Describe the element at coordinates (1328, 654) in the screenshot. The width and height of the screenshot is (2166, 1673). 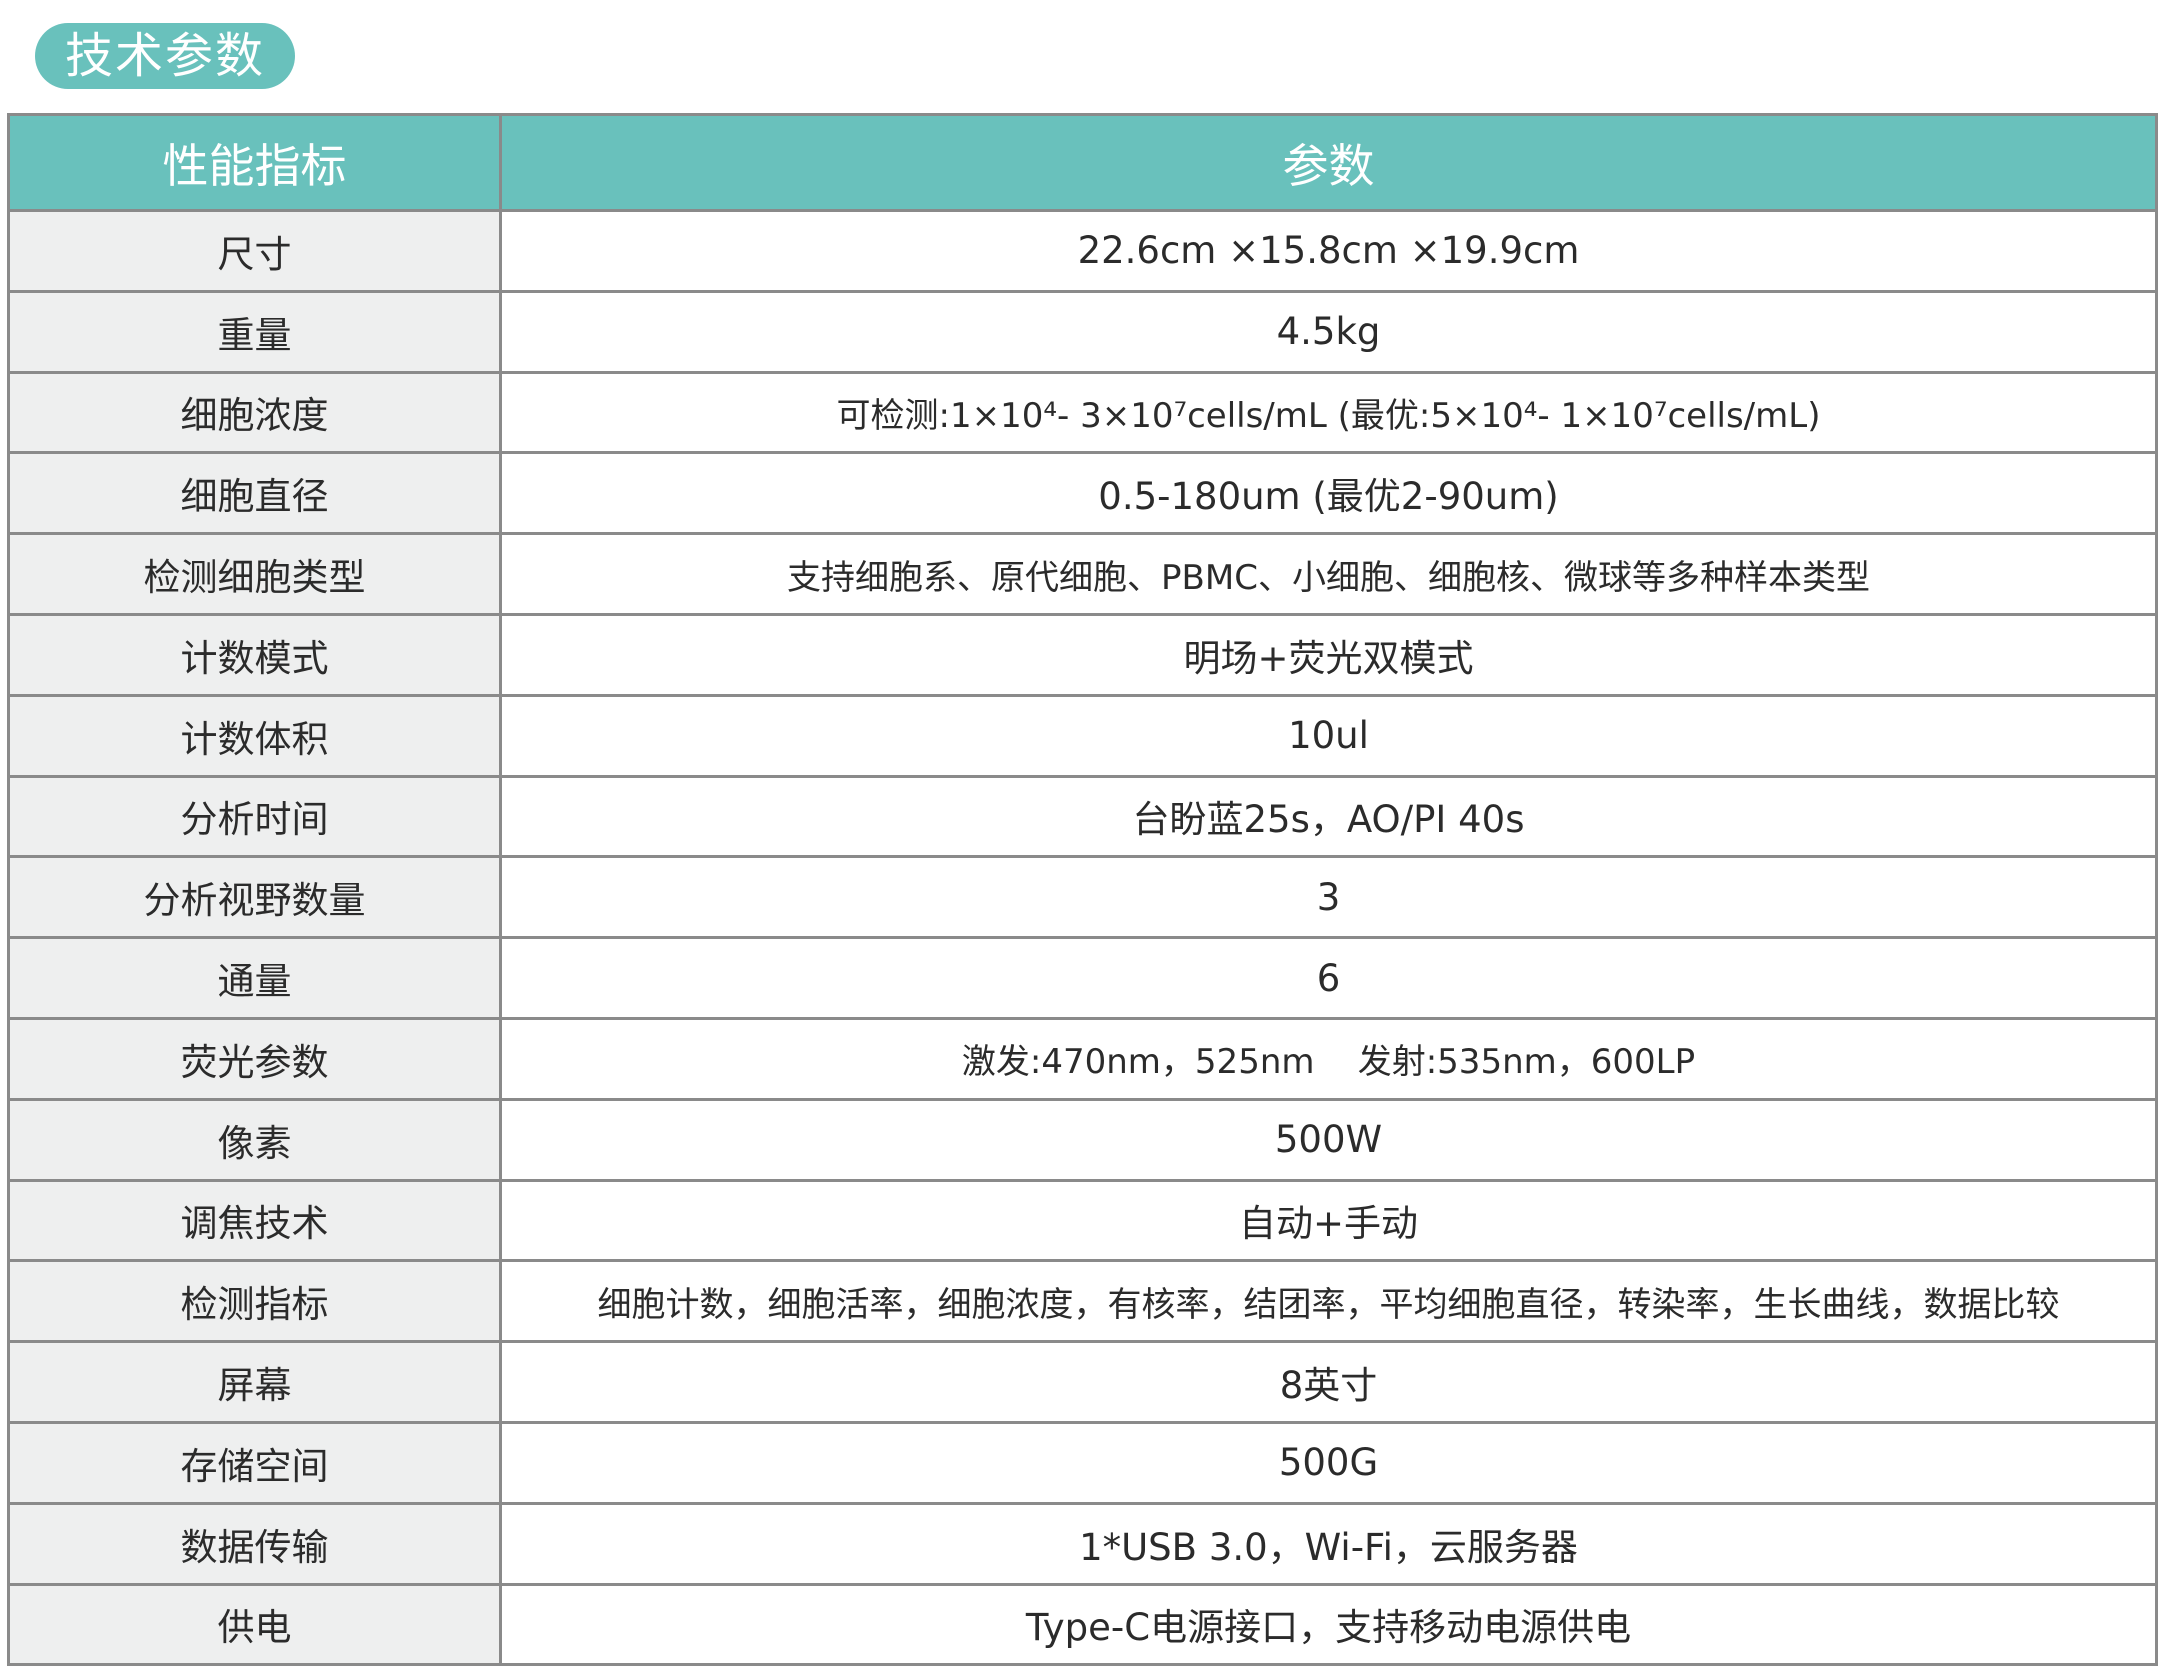
I see `spec-value: 明场+荧光双模式` at that location.